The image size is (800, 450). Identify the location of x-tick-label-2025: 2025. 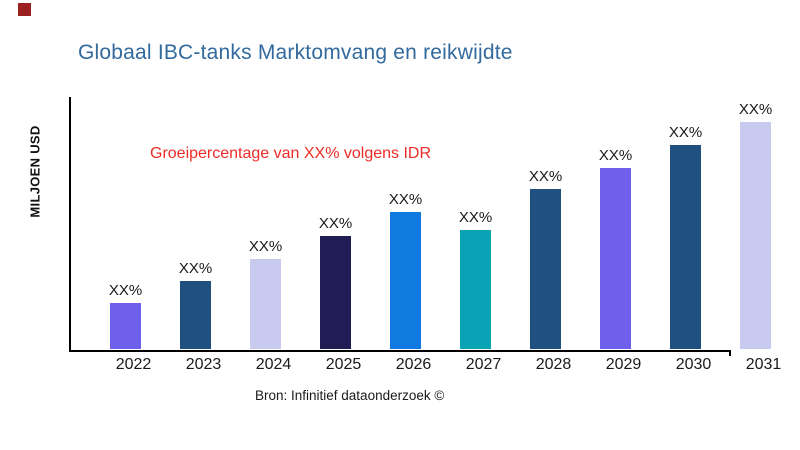
(343, 364).